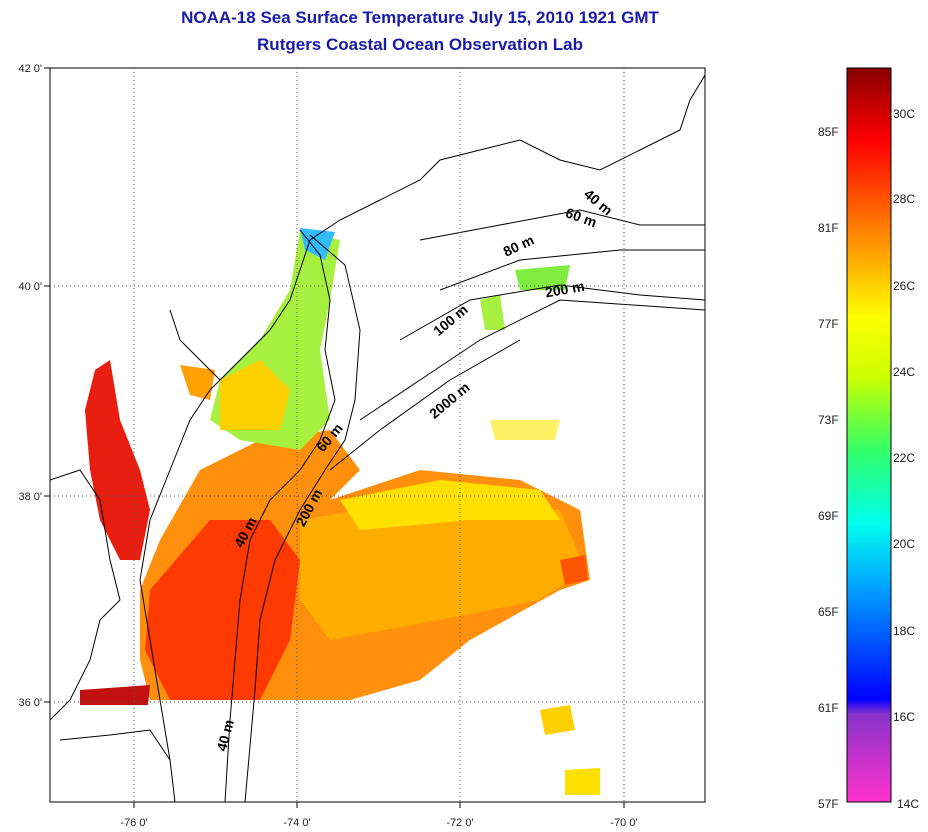  What do you see at coordinates (225, 735) in the screenshot?
I see `contour-label: 40 m` at bounding box center [225, 735].